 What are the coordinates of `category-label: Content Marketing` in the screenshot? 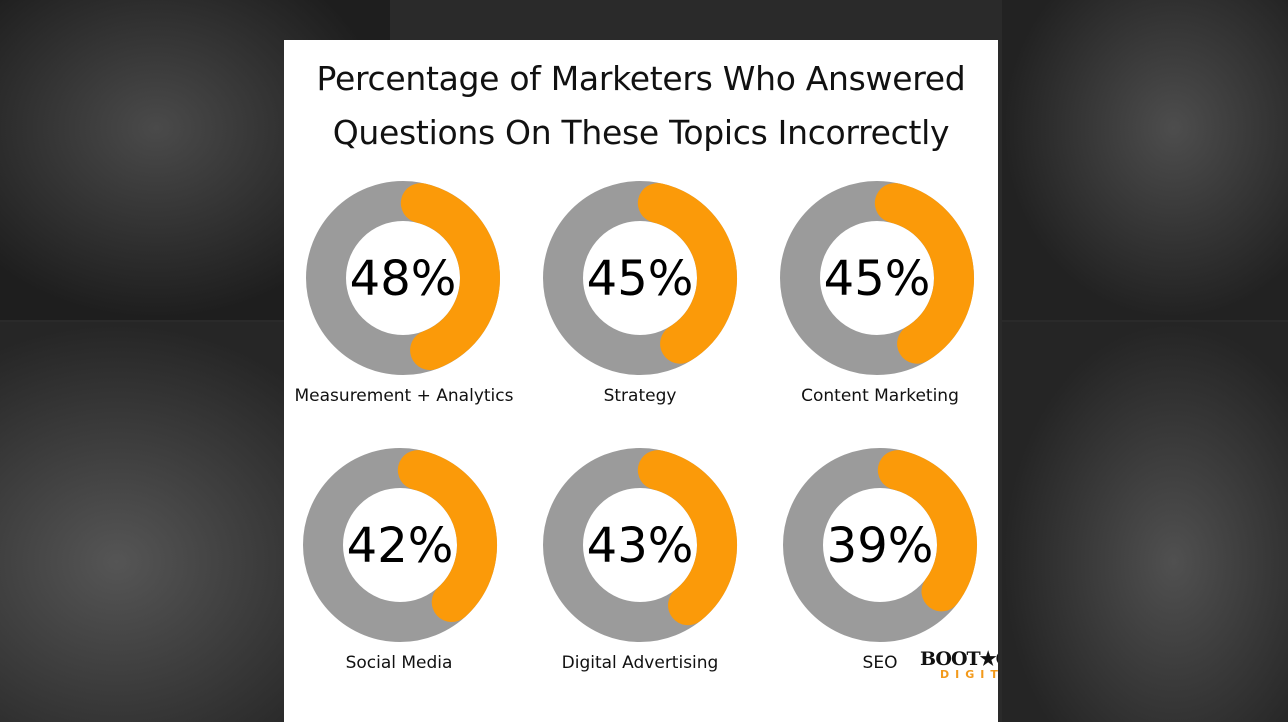 It's located at (880, 396).